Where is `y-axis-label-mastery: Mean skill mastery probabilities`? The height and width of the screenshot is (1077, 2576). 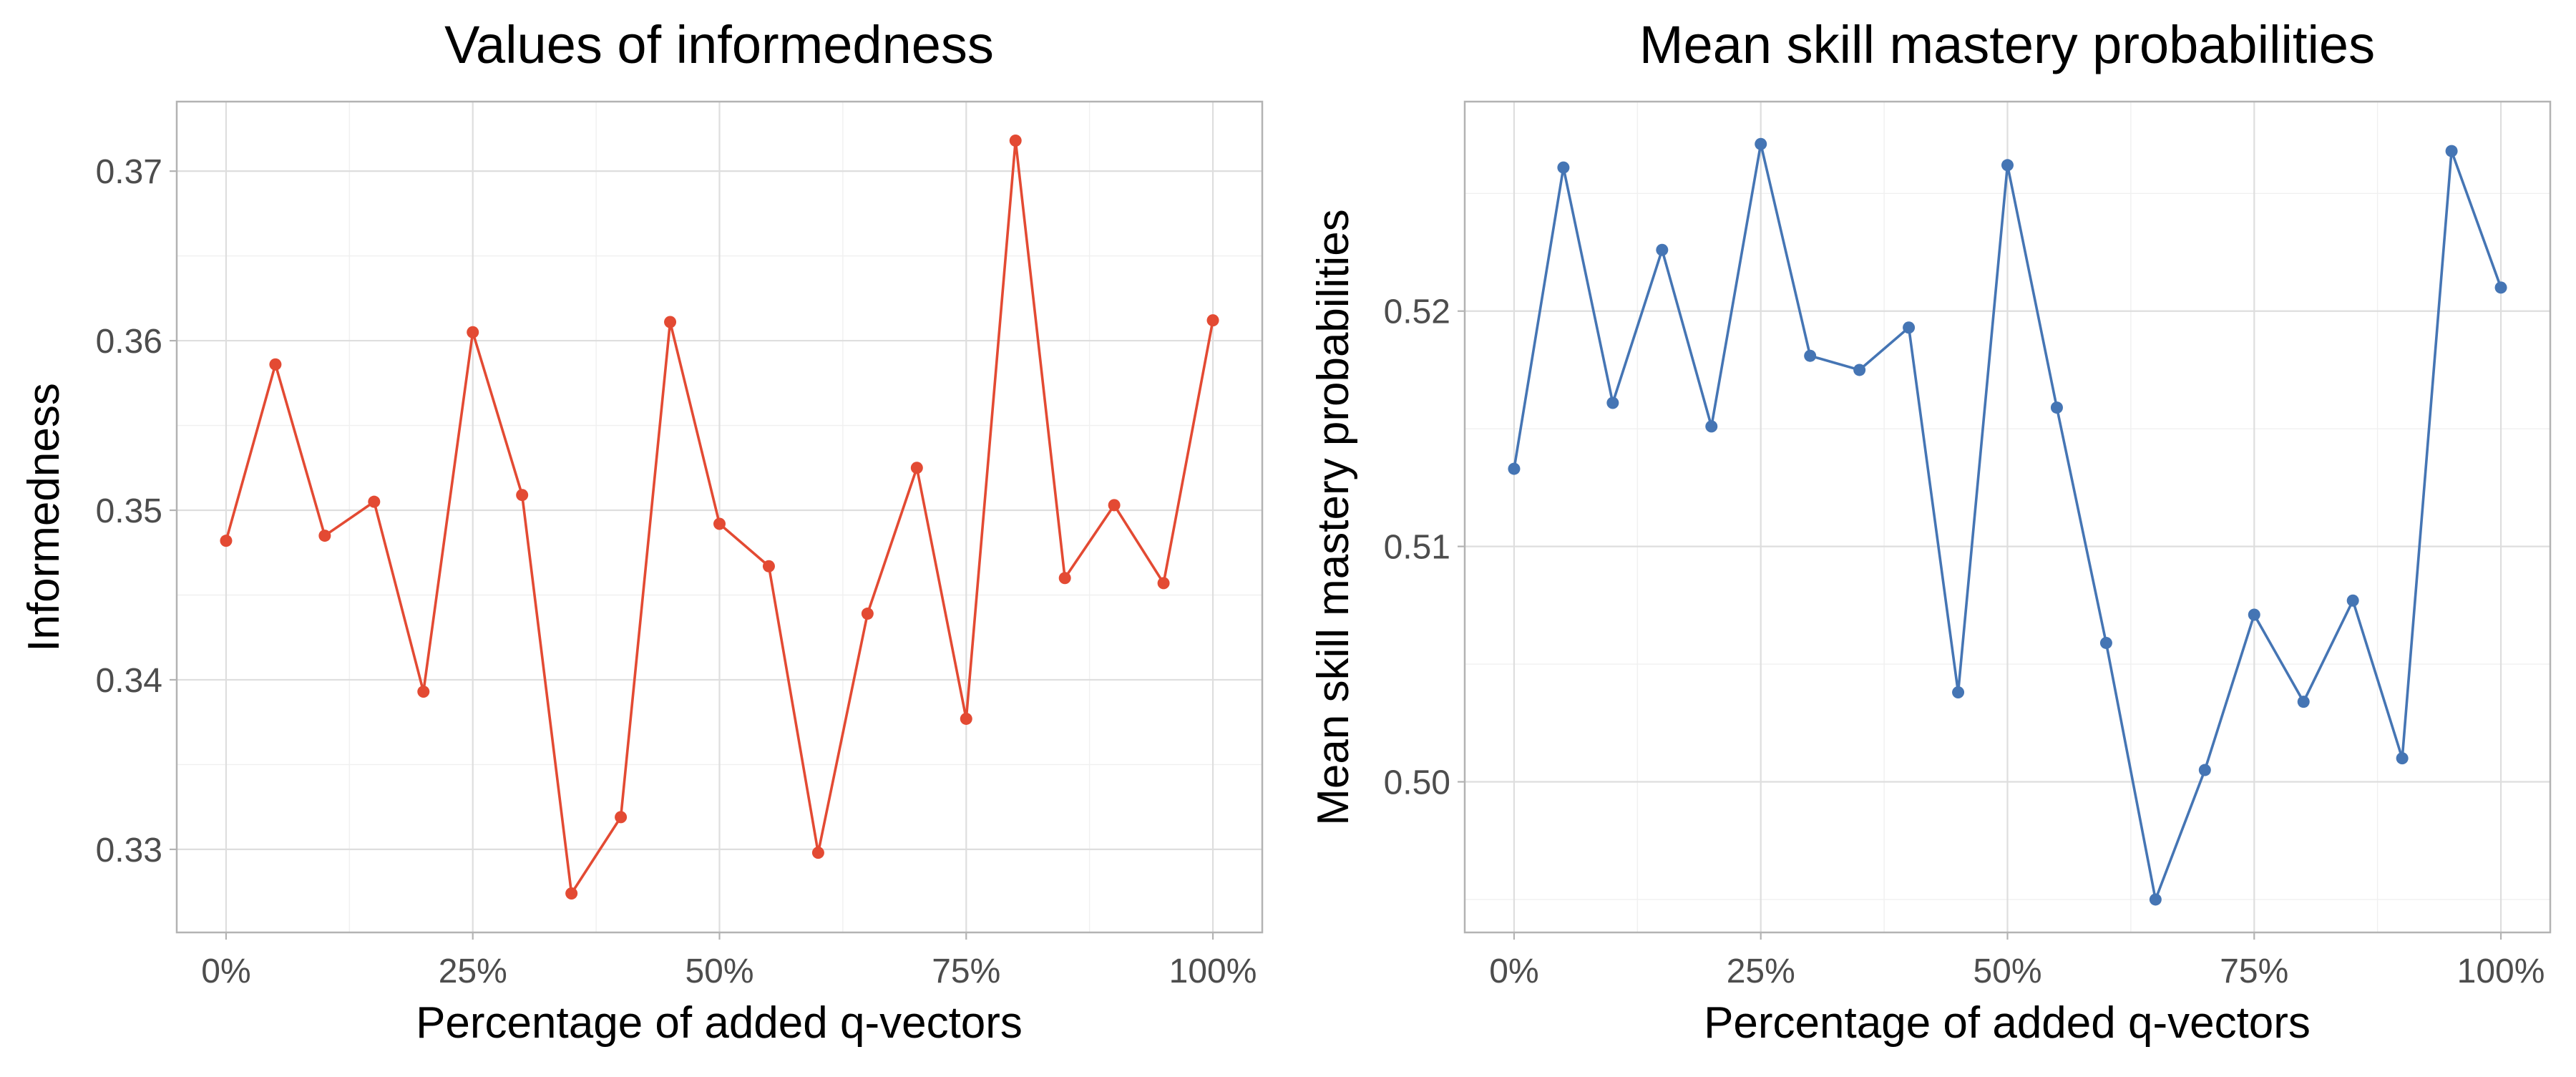
y-axis-label-mastery: Mean skill mastery probabilities is located at coordinates (1333, 517).